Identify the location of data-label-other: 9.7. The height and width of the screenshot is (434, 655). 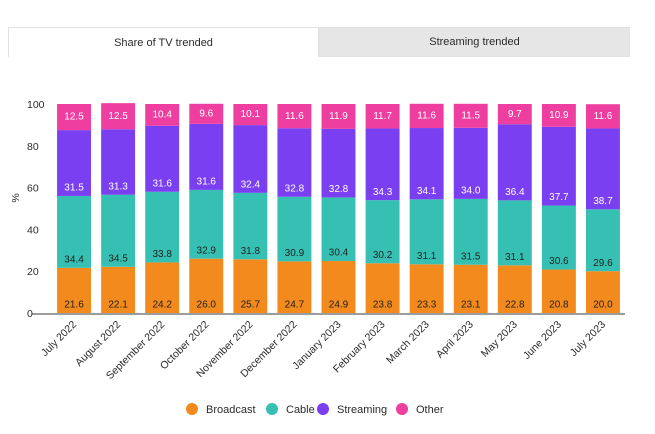
(515, 114).